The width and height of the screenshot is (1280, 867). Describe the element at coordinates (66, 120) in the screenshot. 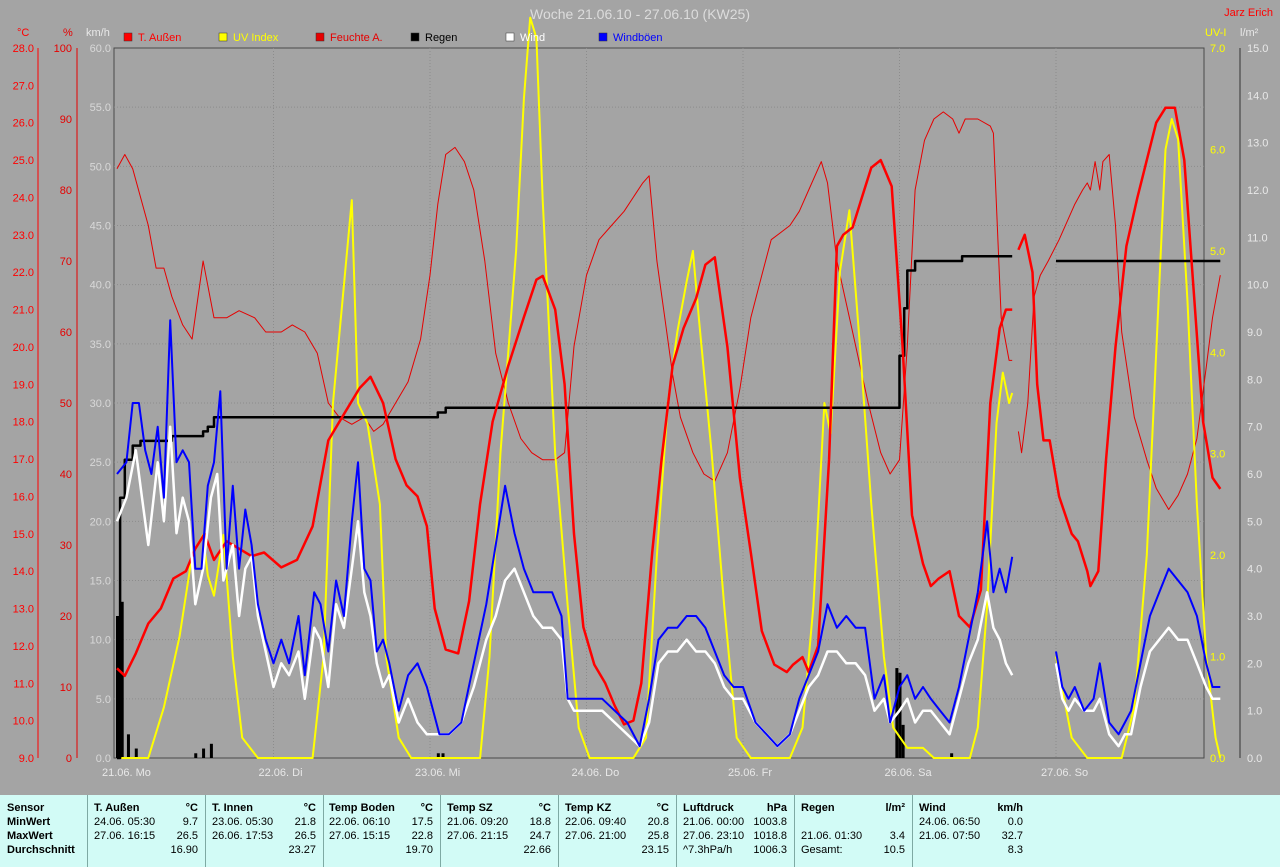

I see `humidity-tick-label: 90` at that location.